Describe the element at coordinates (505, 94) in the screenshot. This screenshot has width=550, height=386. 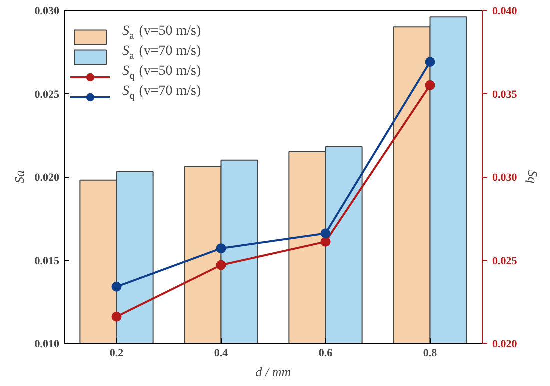
I see `y2-tick-label: 0.035` at that location.